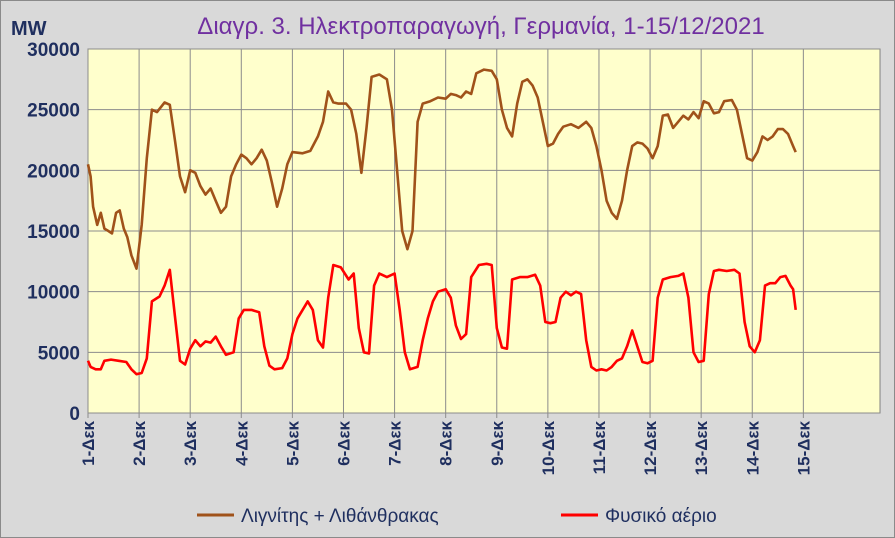 The height and width of the screenshot is (538, 895). I want to click on legend: Λιγνίτης + Λιθάνθρακας Φυσικό αέριο, so click(457, 516).